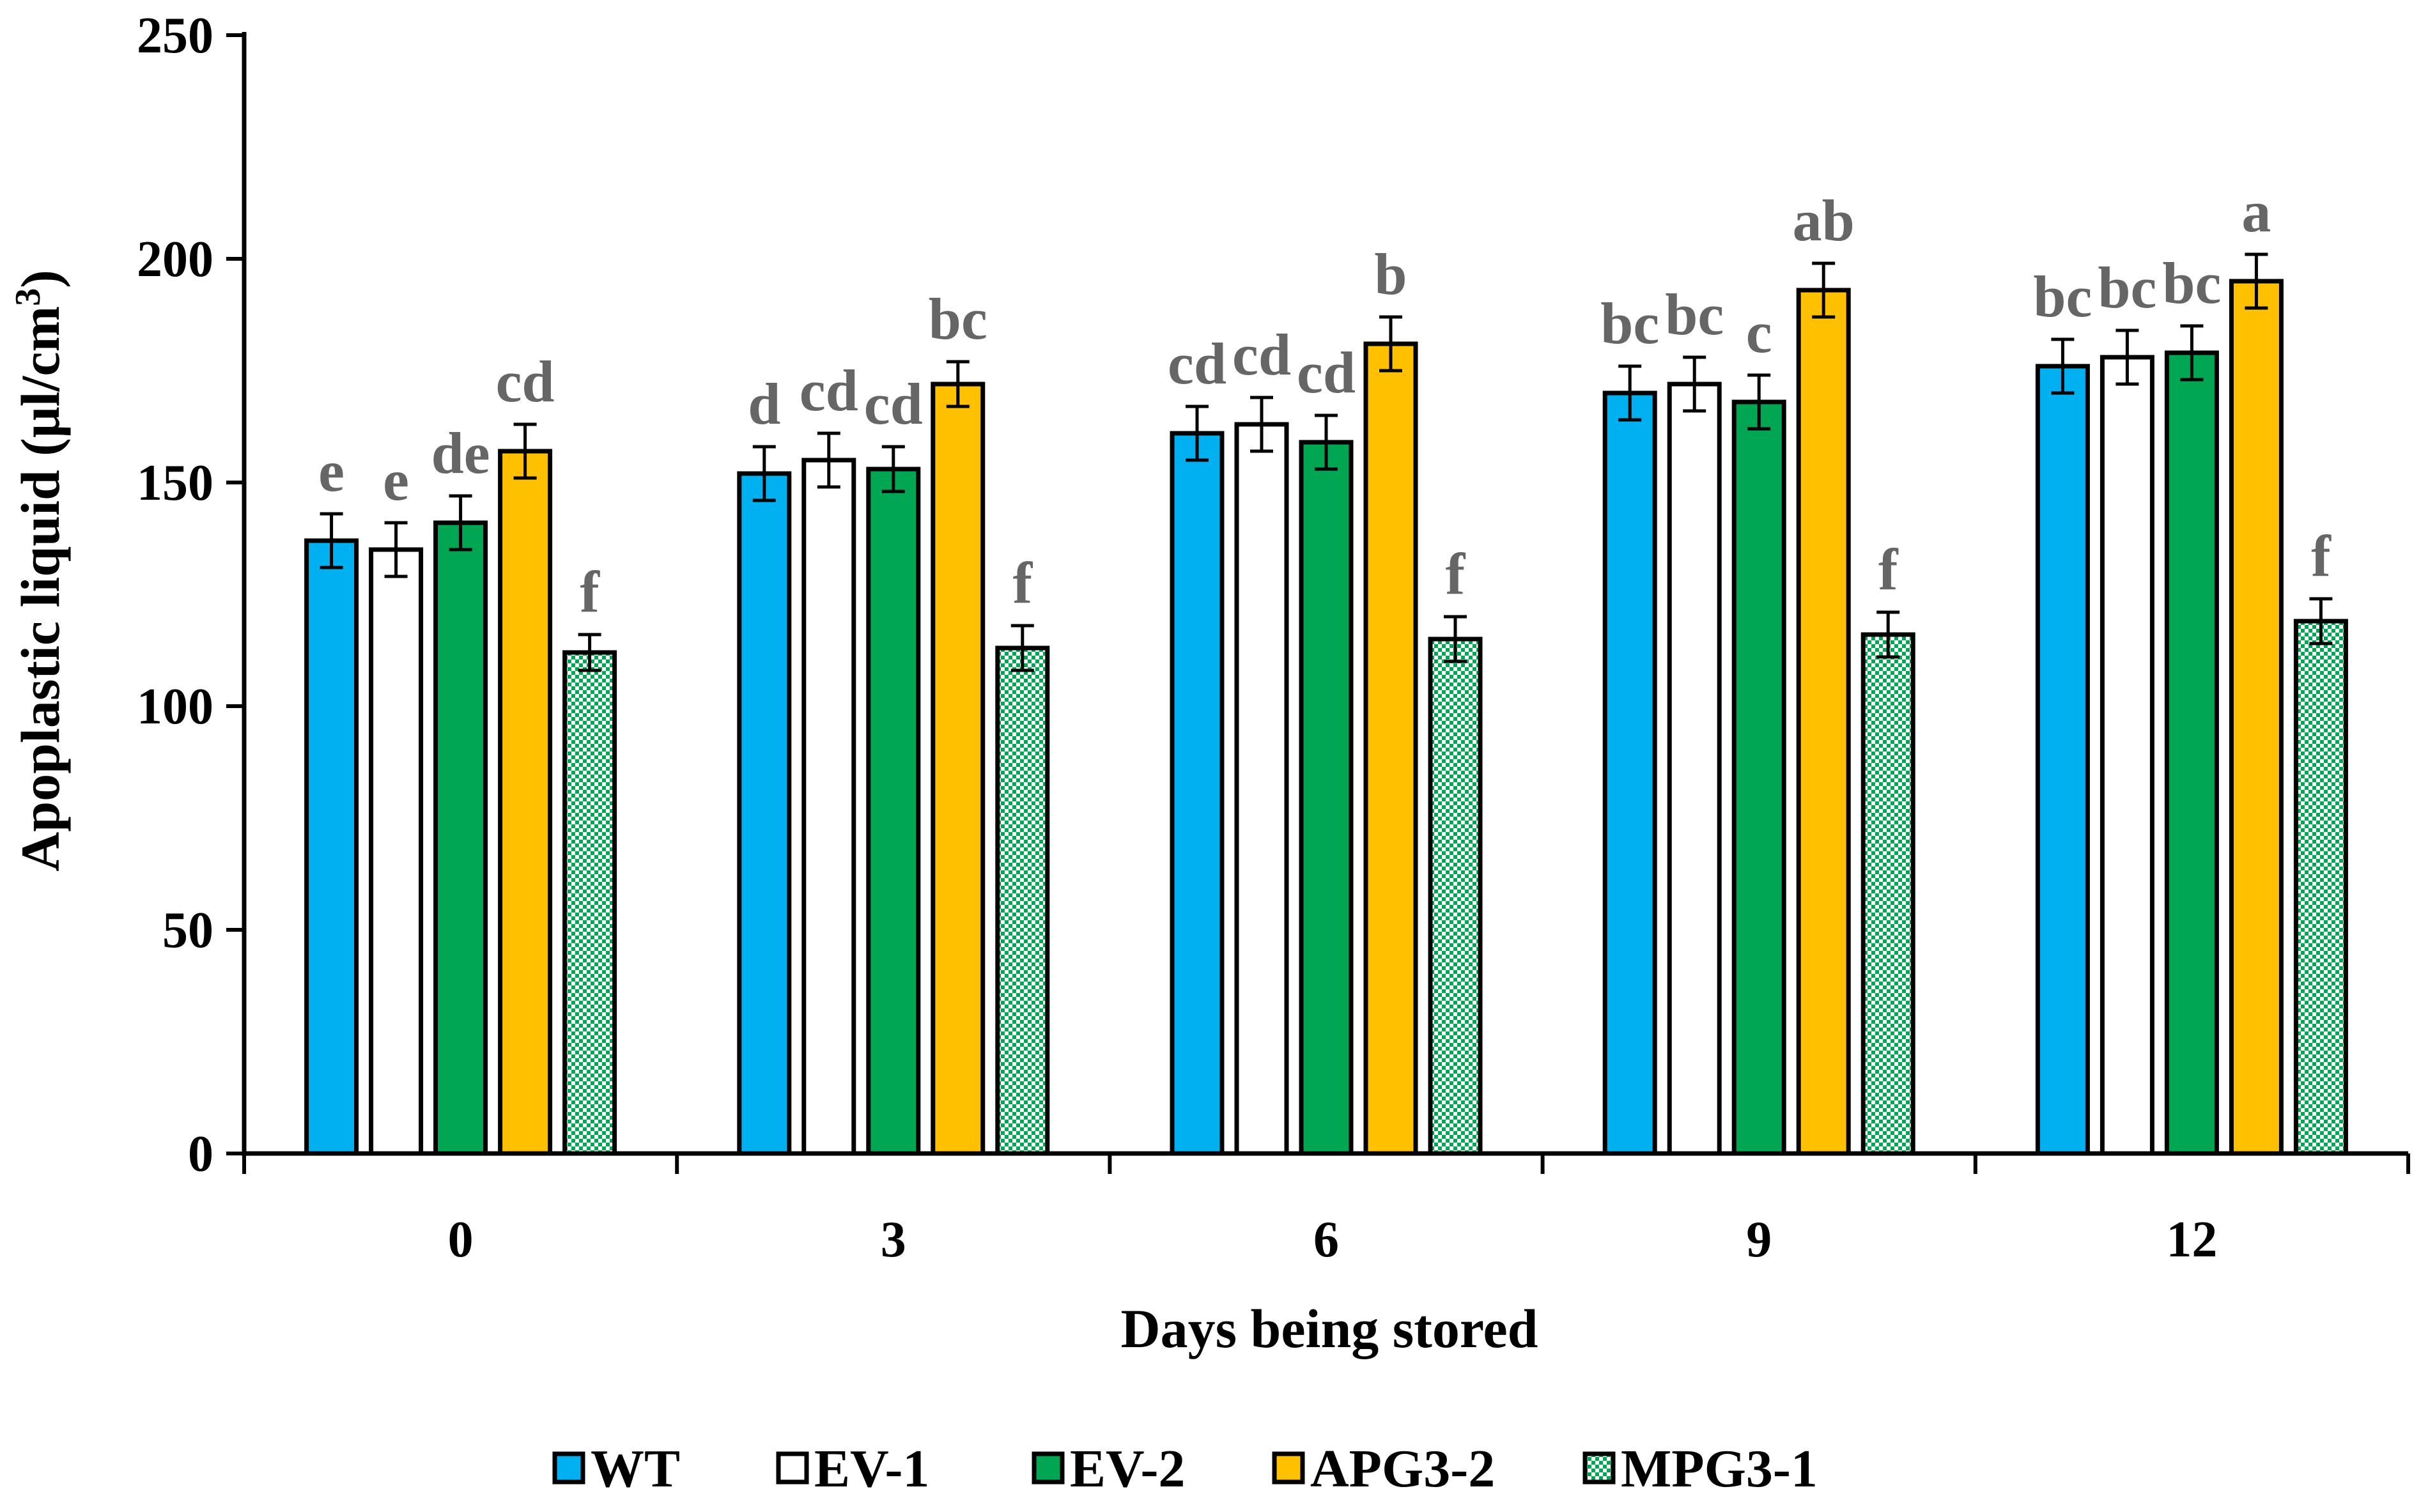  Describe the element at coordinates (1390, 275) in the screenshot. I see `significance-label: b` at that location.